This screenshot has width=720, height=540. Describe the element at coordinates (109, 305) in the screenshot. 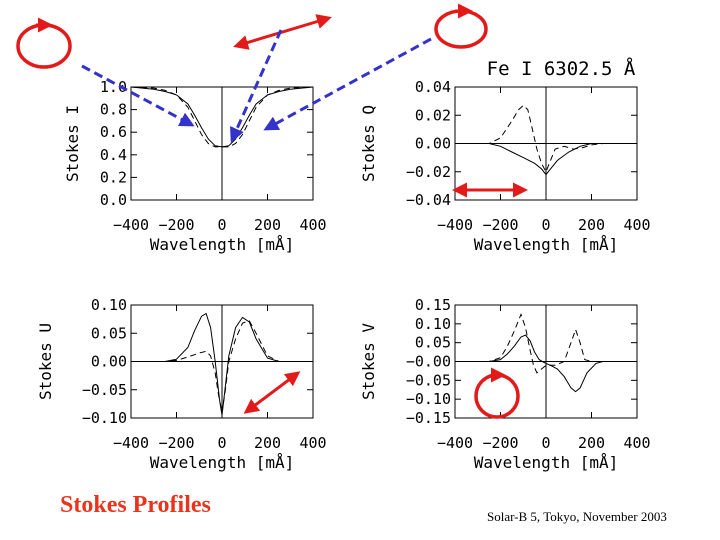

I see `stokes-u-y-tick-label: 0.10` at that location.